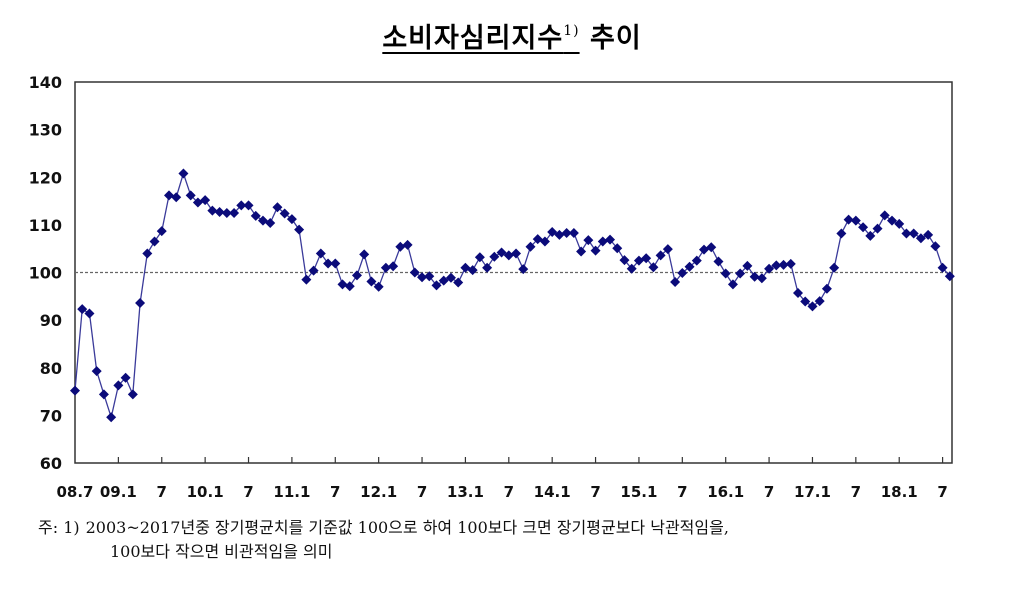 Image resolution: width=1024 pixels, height=593 pixels. Describe the element at coordinates (59, 527) in the screenshot. I see `footnote-prefix: 주: 1)` at that location.